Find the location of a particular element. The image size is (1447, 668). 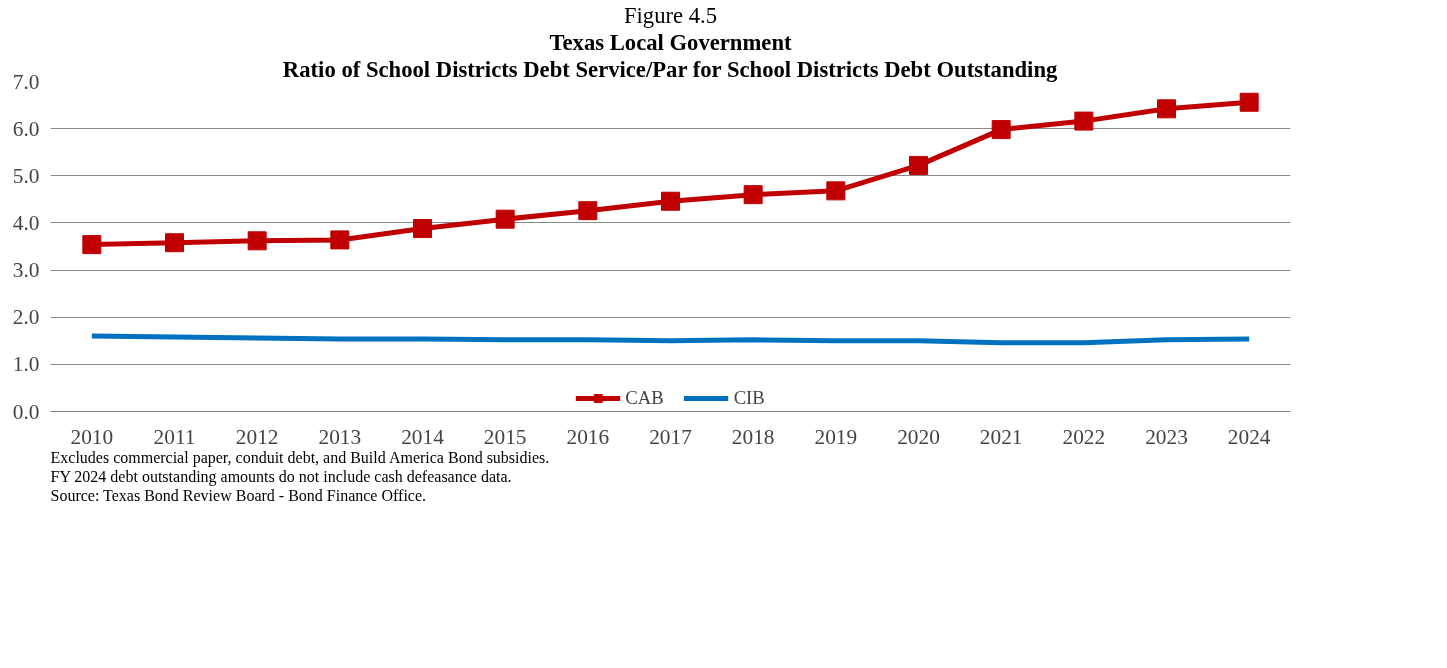

x-tick-label: 2012 is located at coordinates (257, 436).